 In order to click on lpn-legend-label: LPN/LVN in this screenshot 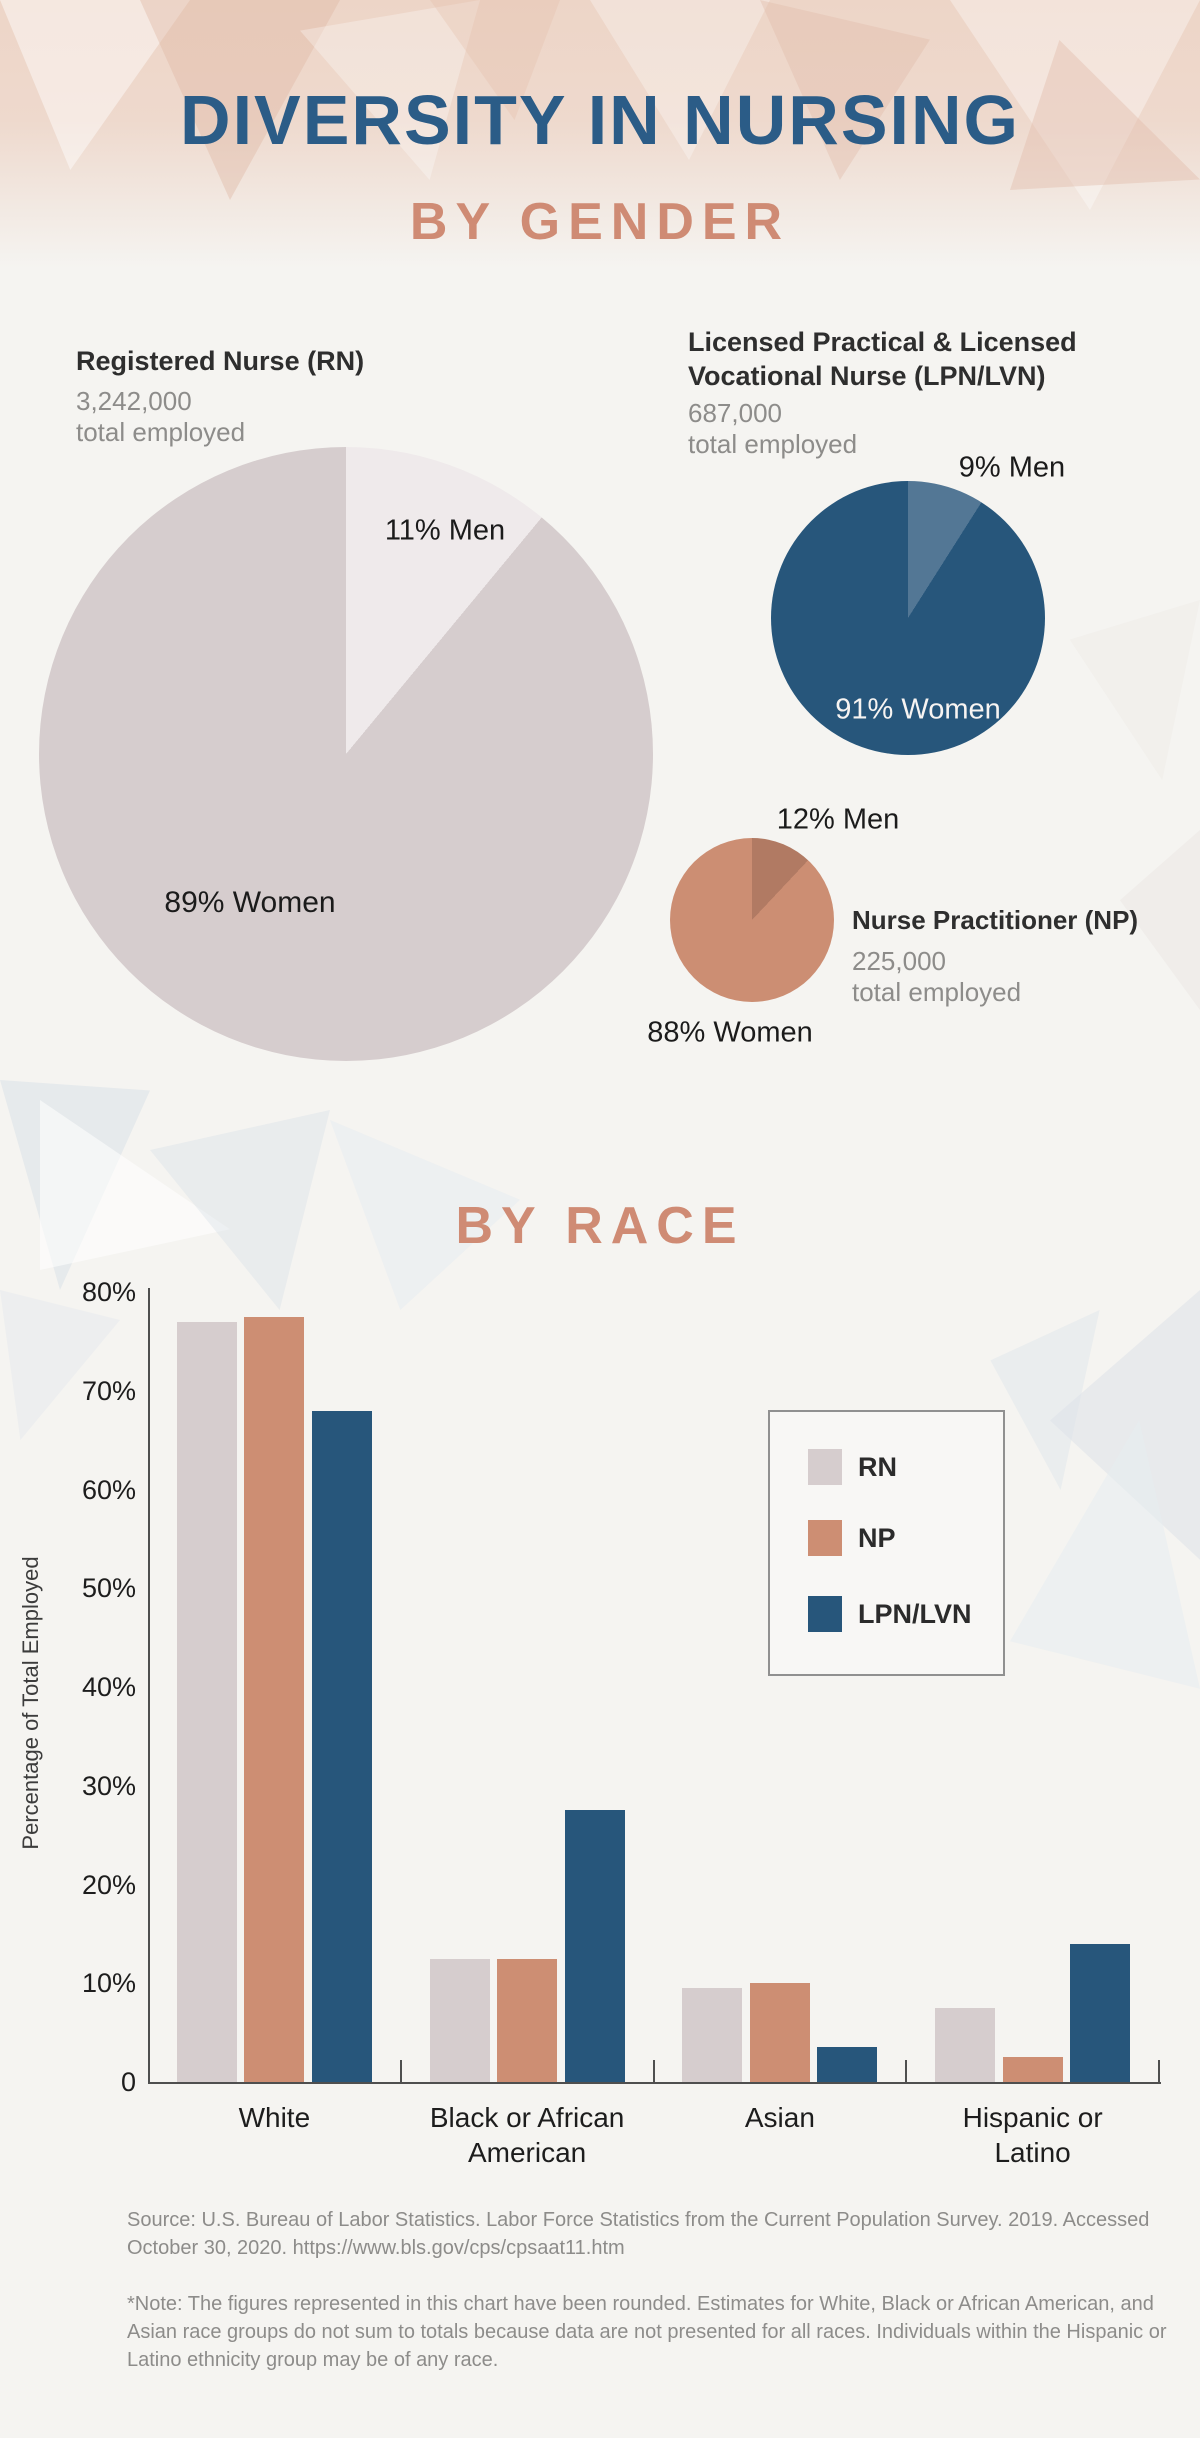, I will do `click(915, 1613)`.